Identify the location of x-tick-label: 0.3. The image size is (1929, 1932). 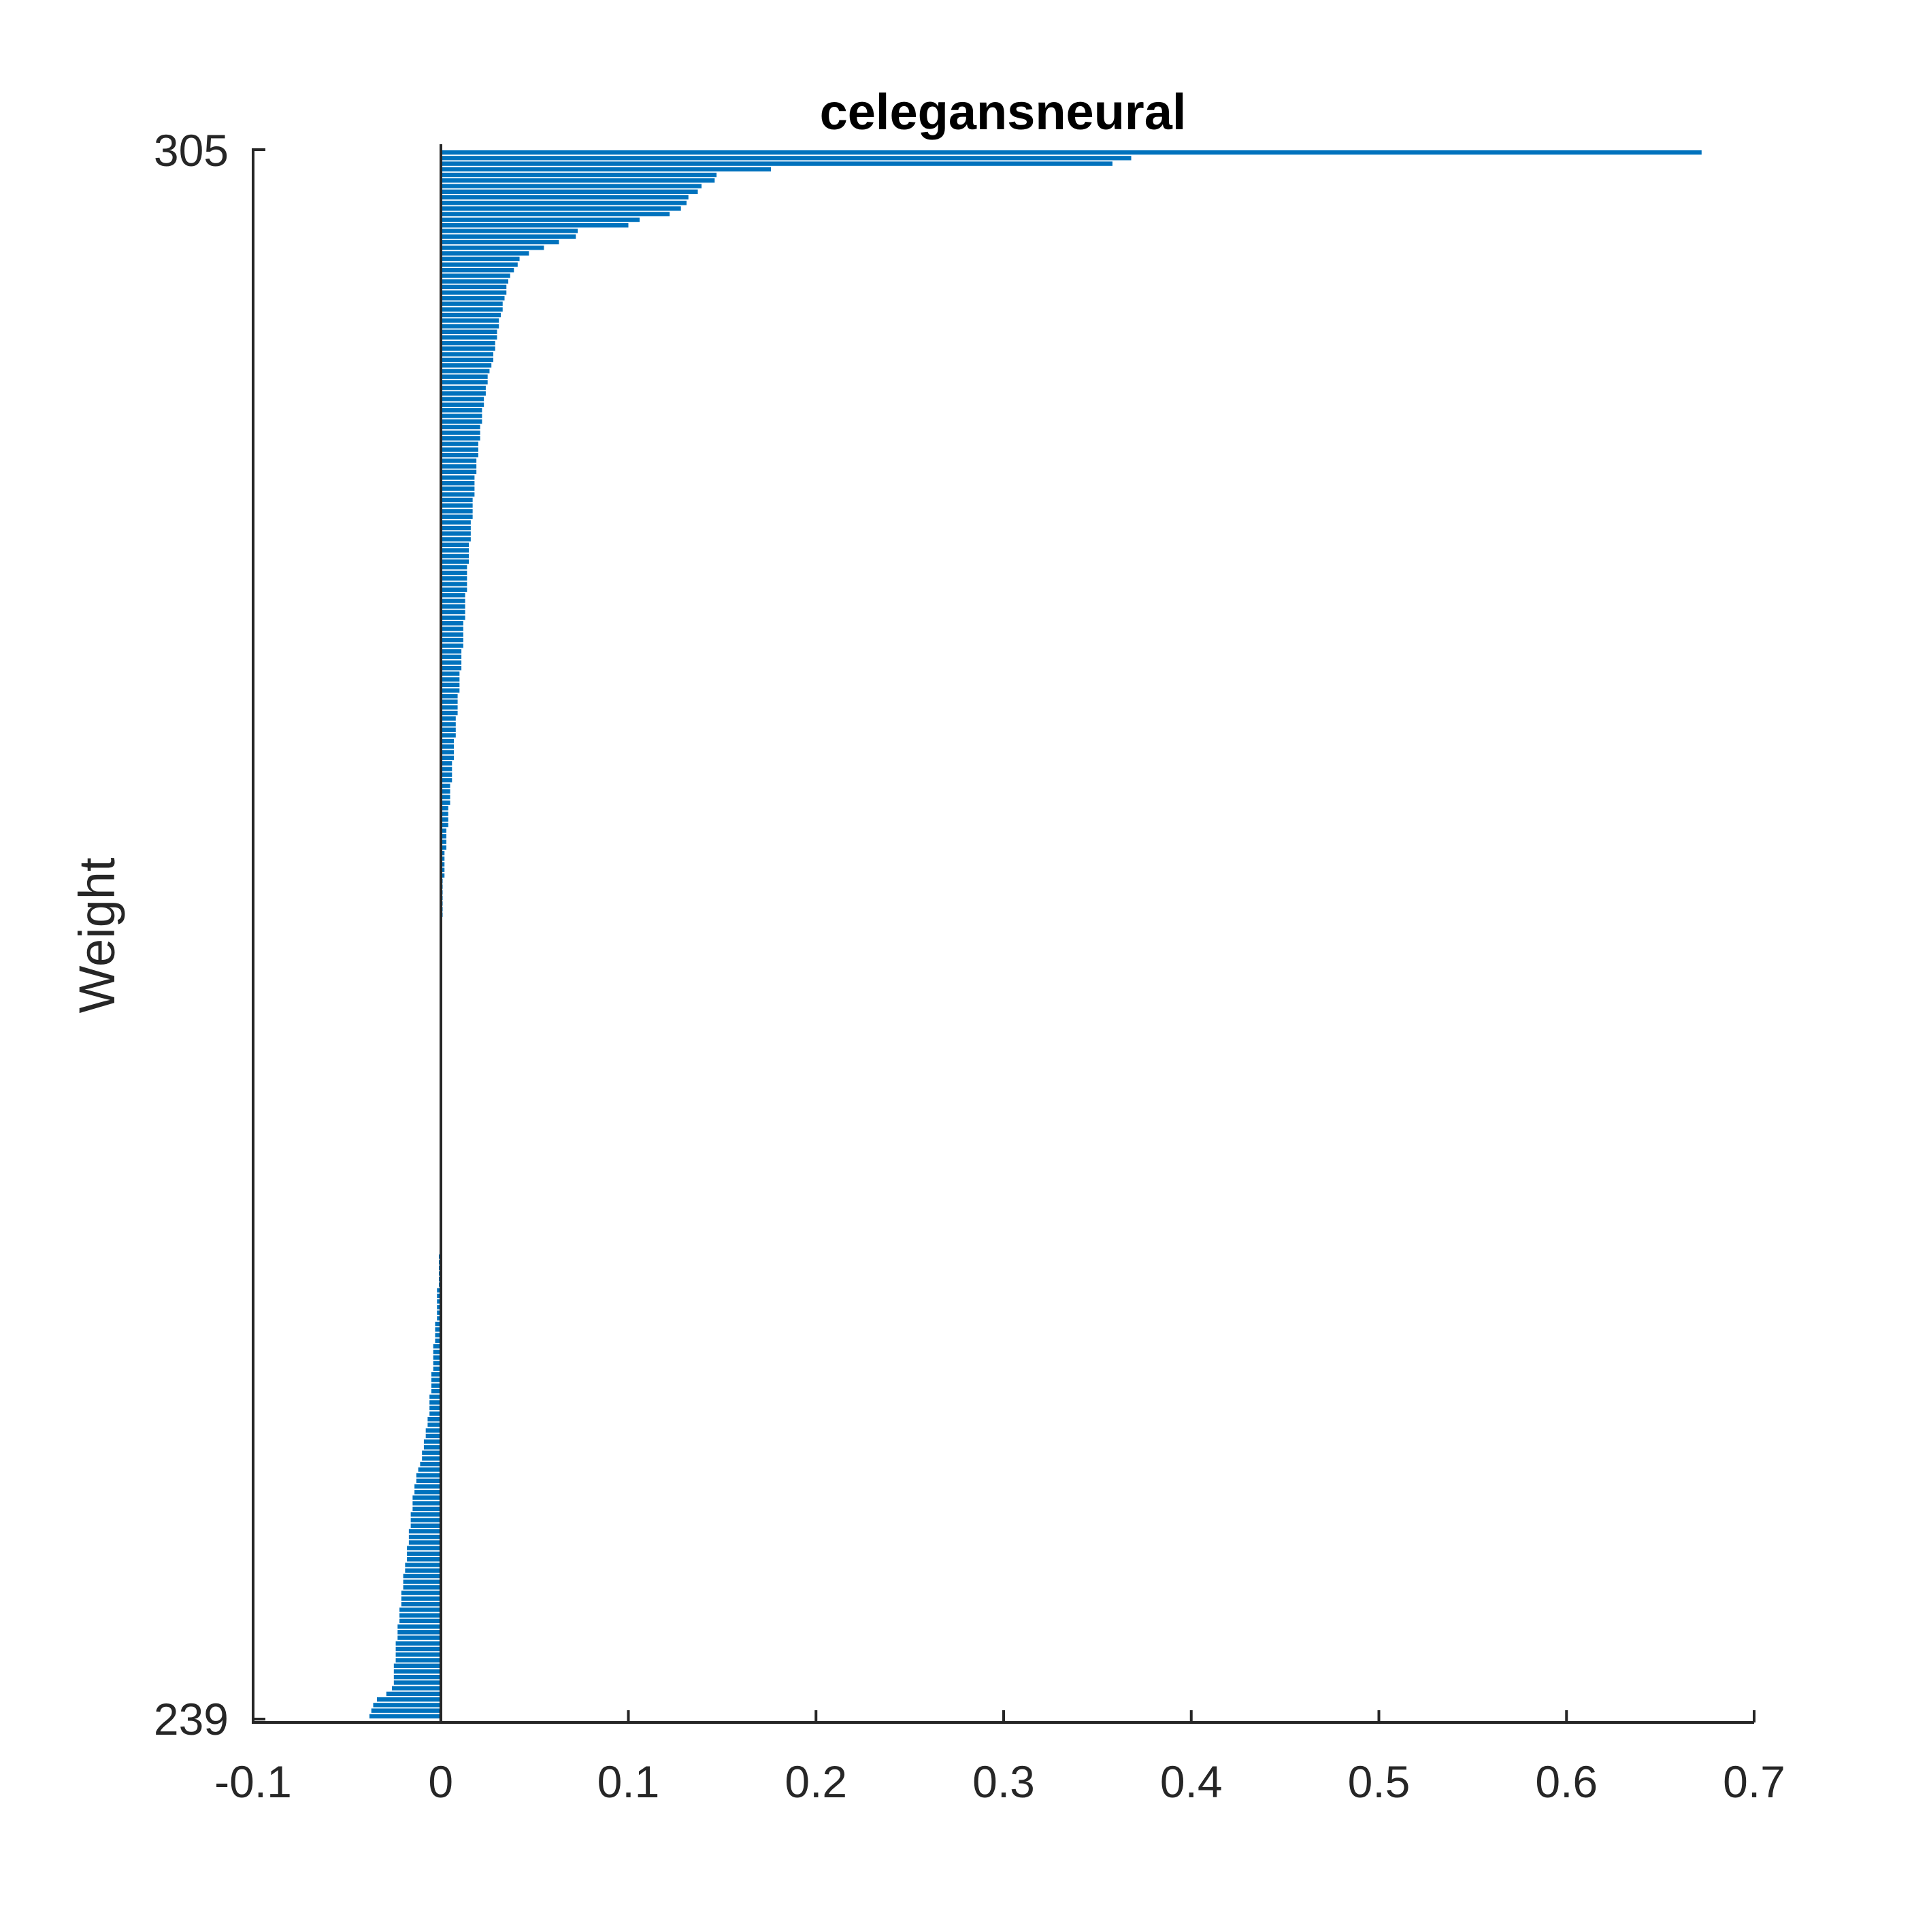
(1003, 1781).